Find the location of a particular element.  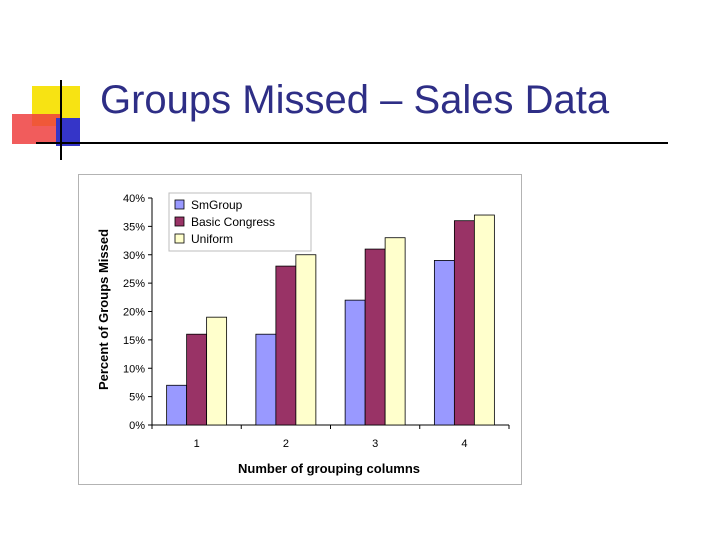

y-tick-label: 0% is located at coordinates (137, 426).